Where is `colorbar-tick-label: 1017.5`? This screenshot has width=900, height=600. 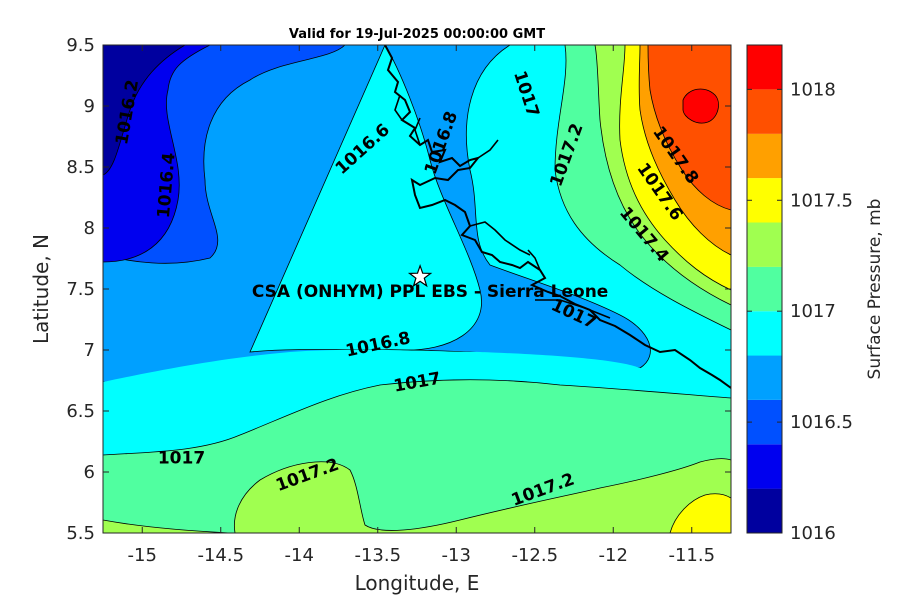
colorbar-tick-label: 1017.5 is located at coordinates (821, 200).